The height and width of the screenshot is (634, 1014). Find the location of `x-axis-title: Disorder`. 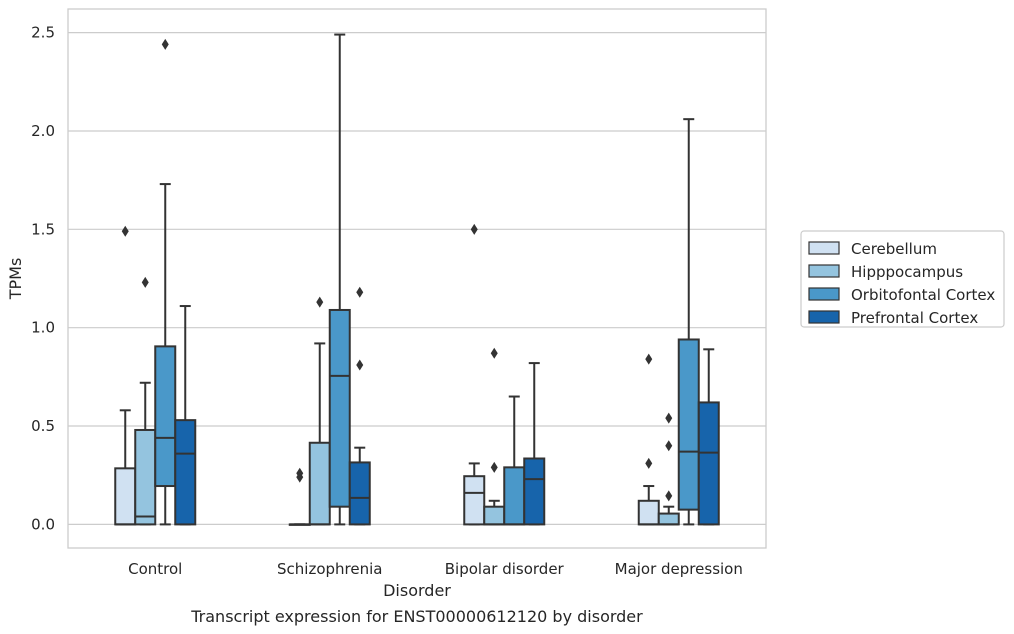

x-axis-title: Disorder is located at coordinates (417, 590).